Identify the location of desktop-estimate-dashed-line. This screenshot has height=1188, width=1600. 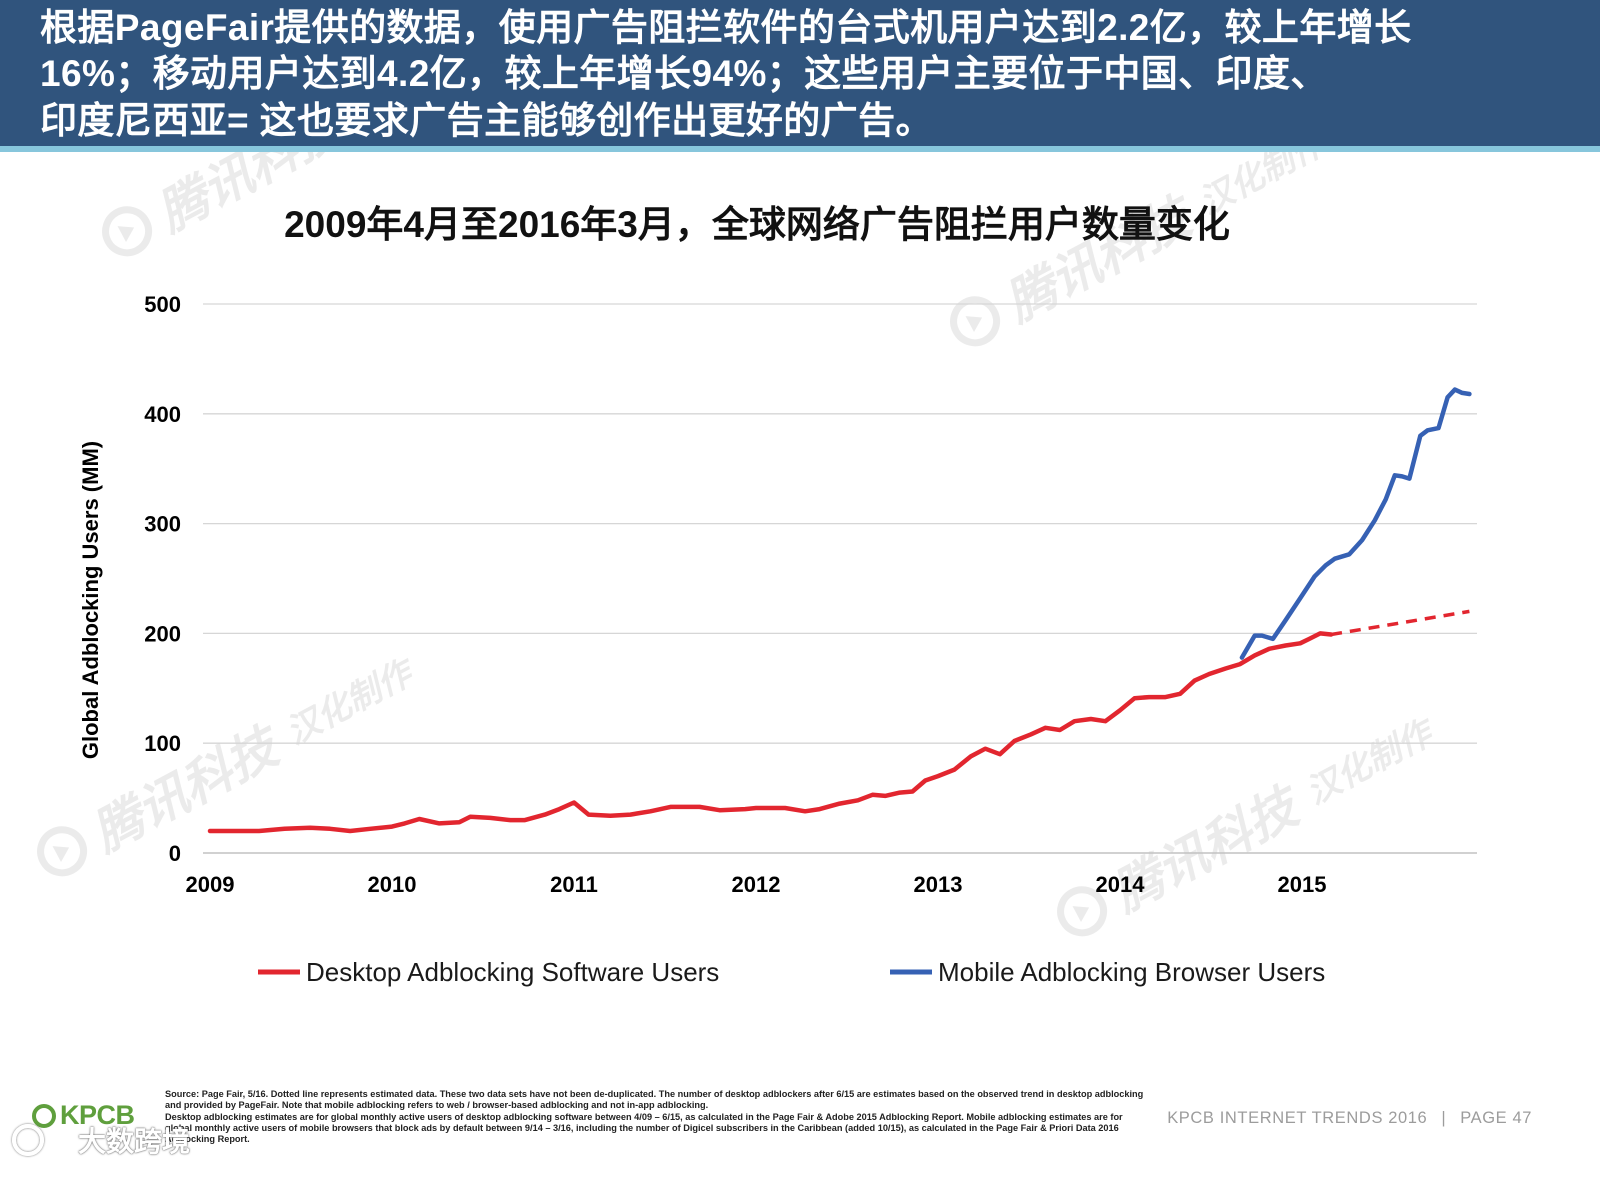
(1400, 623).